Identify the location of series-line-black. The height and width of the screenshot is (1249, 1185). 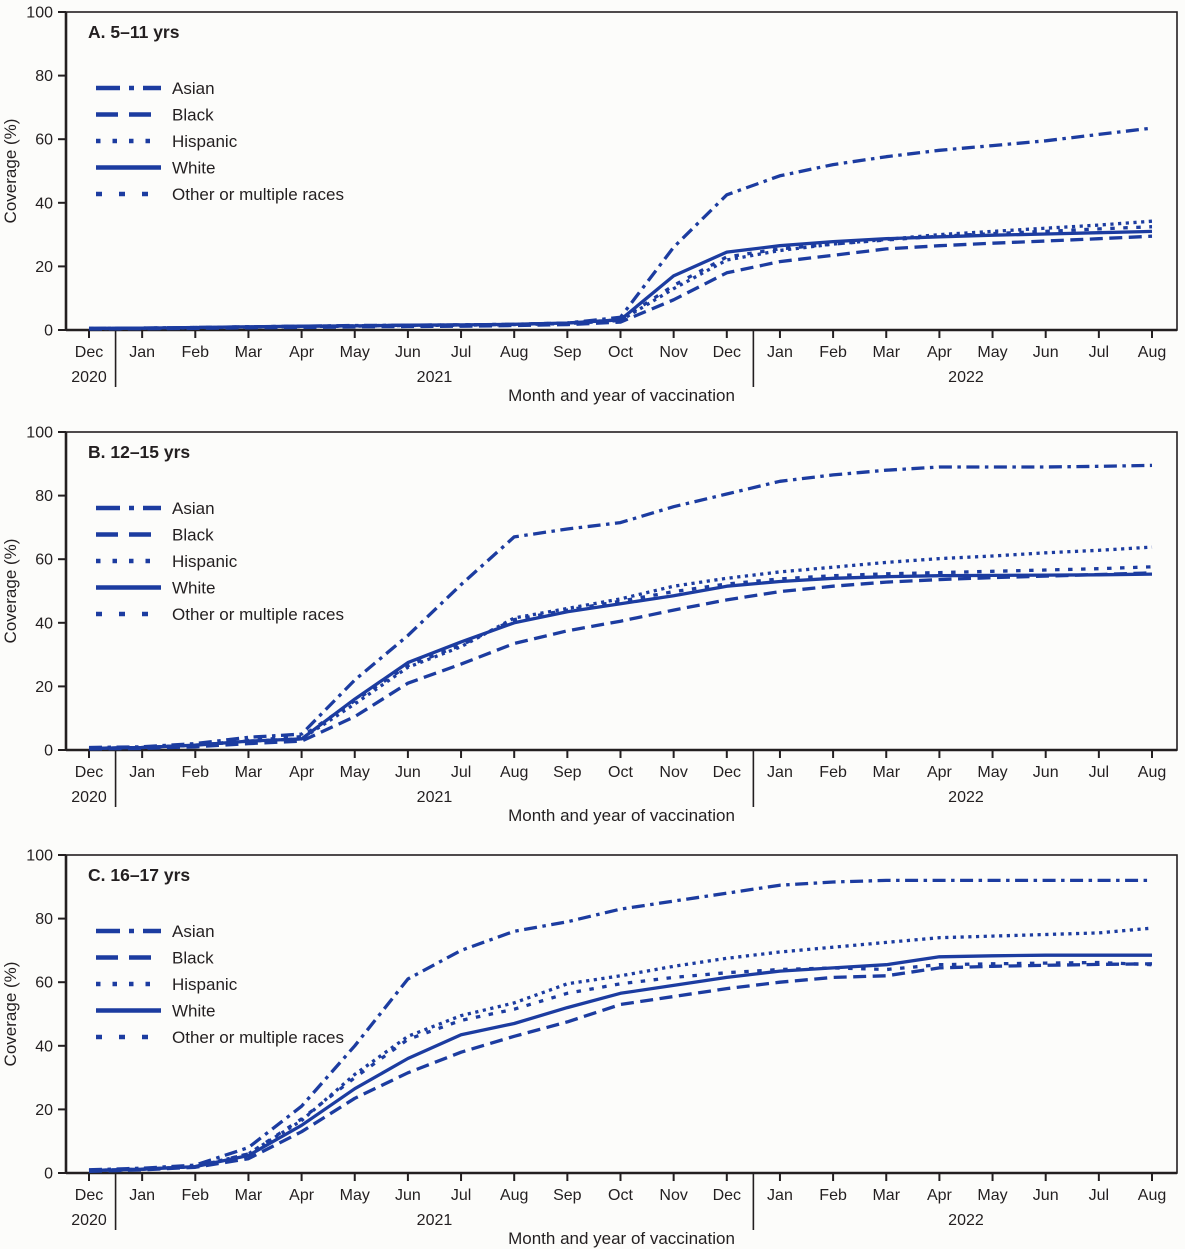
(620, 661).